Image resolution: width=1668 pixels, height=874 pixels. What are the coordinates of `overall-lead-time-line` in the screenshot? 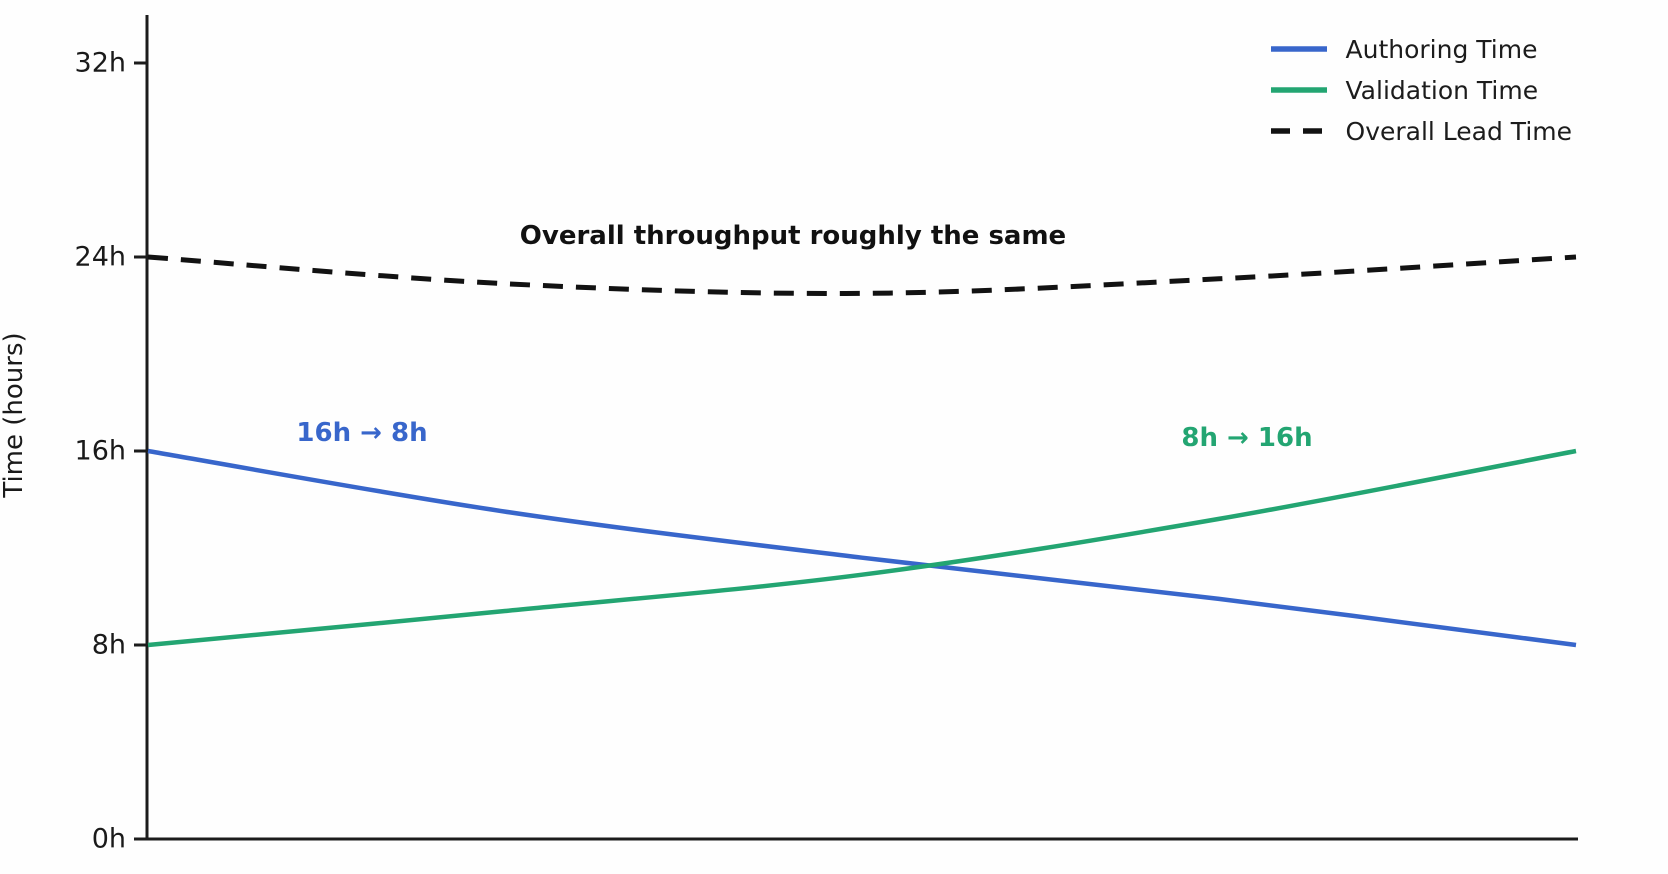 It's located at (862, 275).